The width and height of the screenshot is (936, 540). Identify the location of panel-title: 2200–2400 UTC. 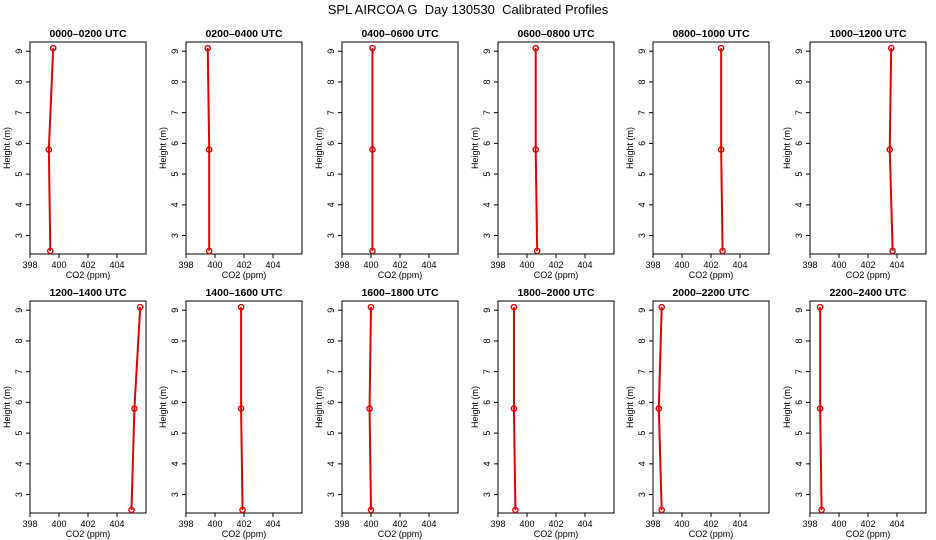
(867, 293).